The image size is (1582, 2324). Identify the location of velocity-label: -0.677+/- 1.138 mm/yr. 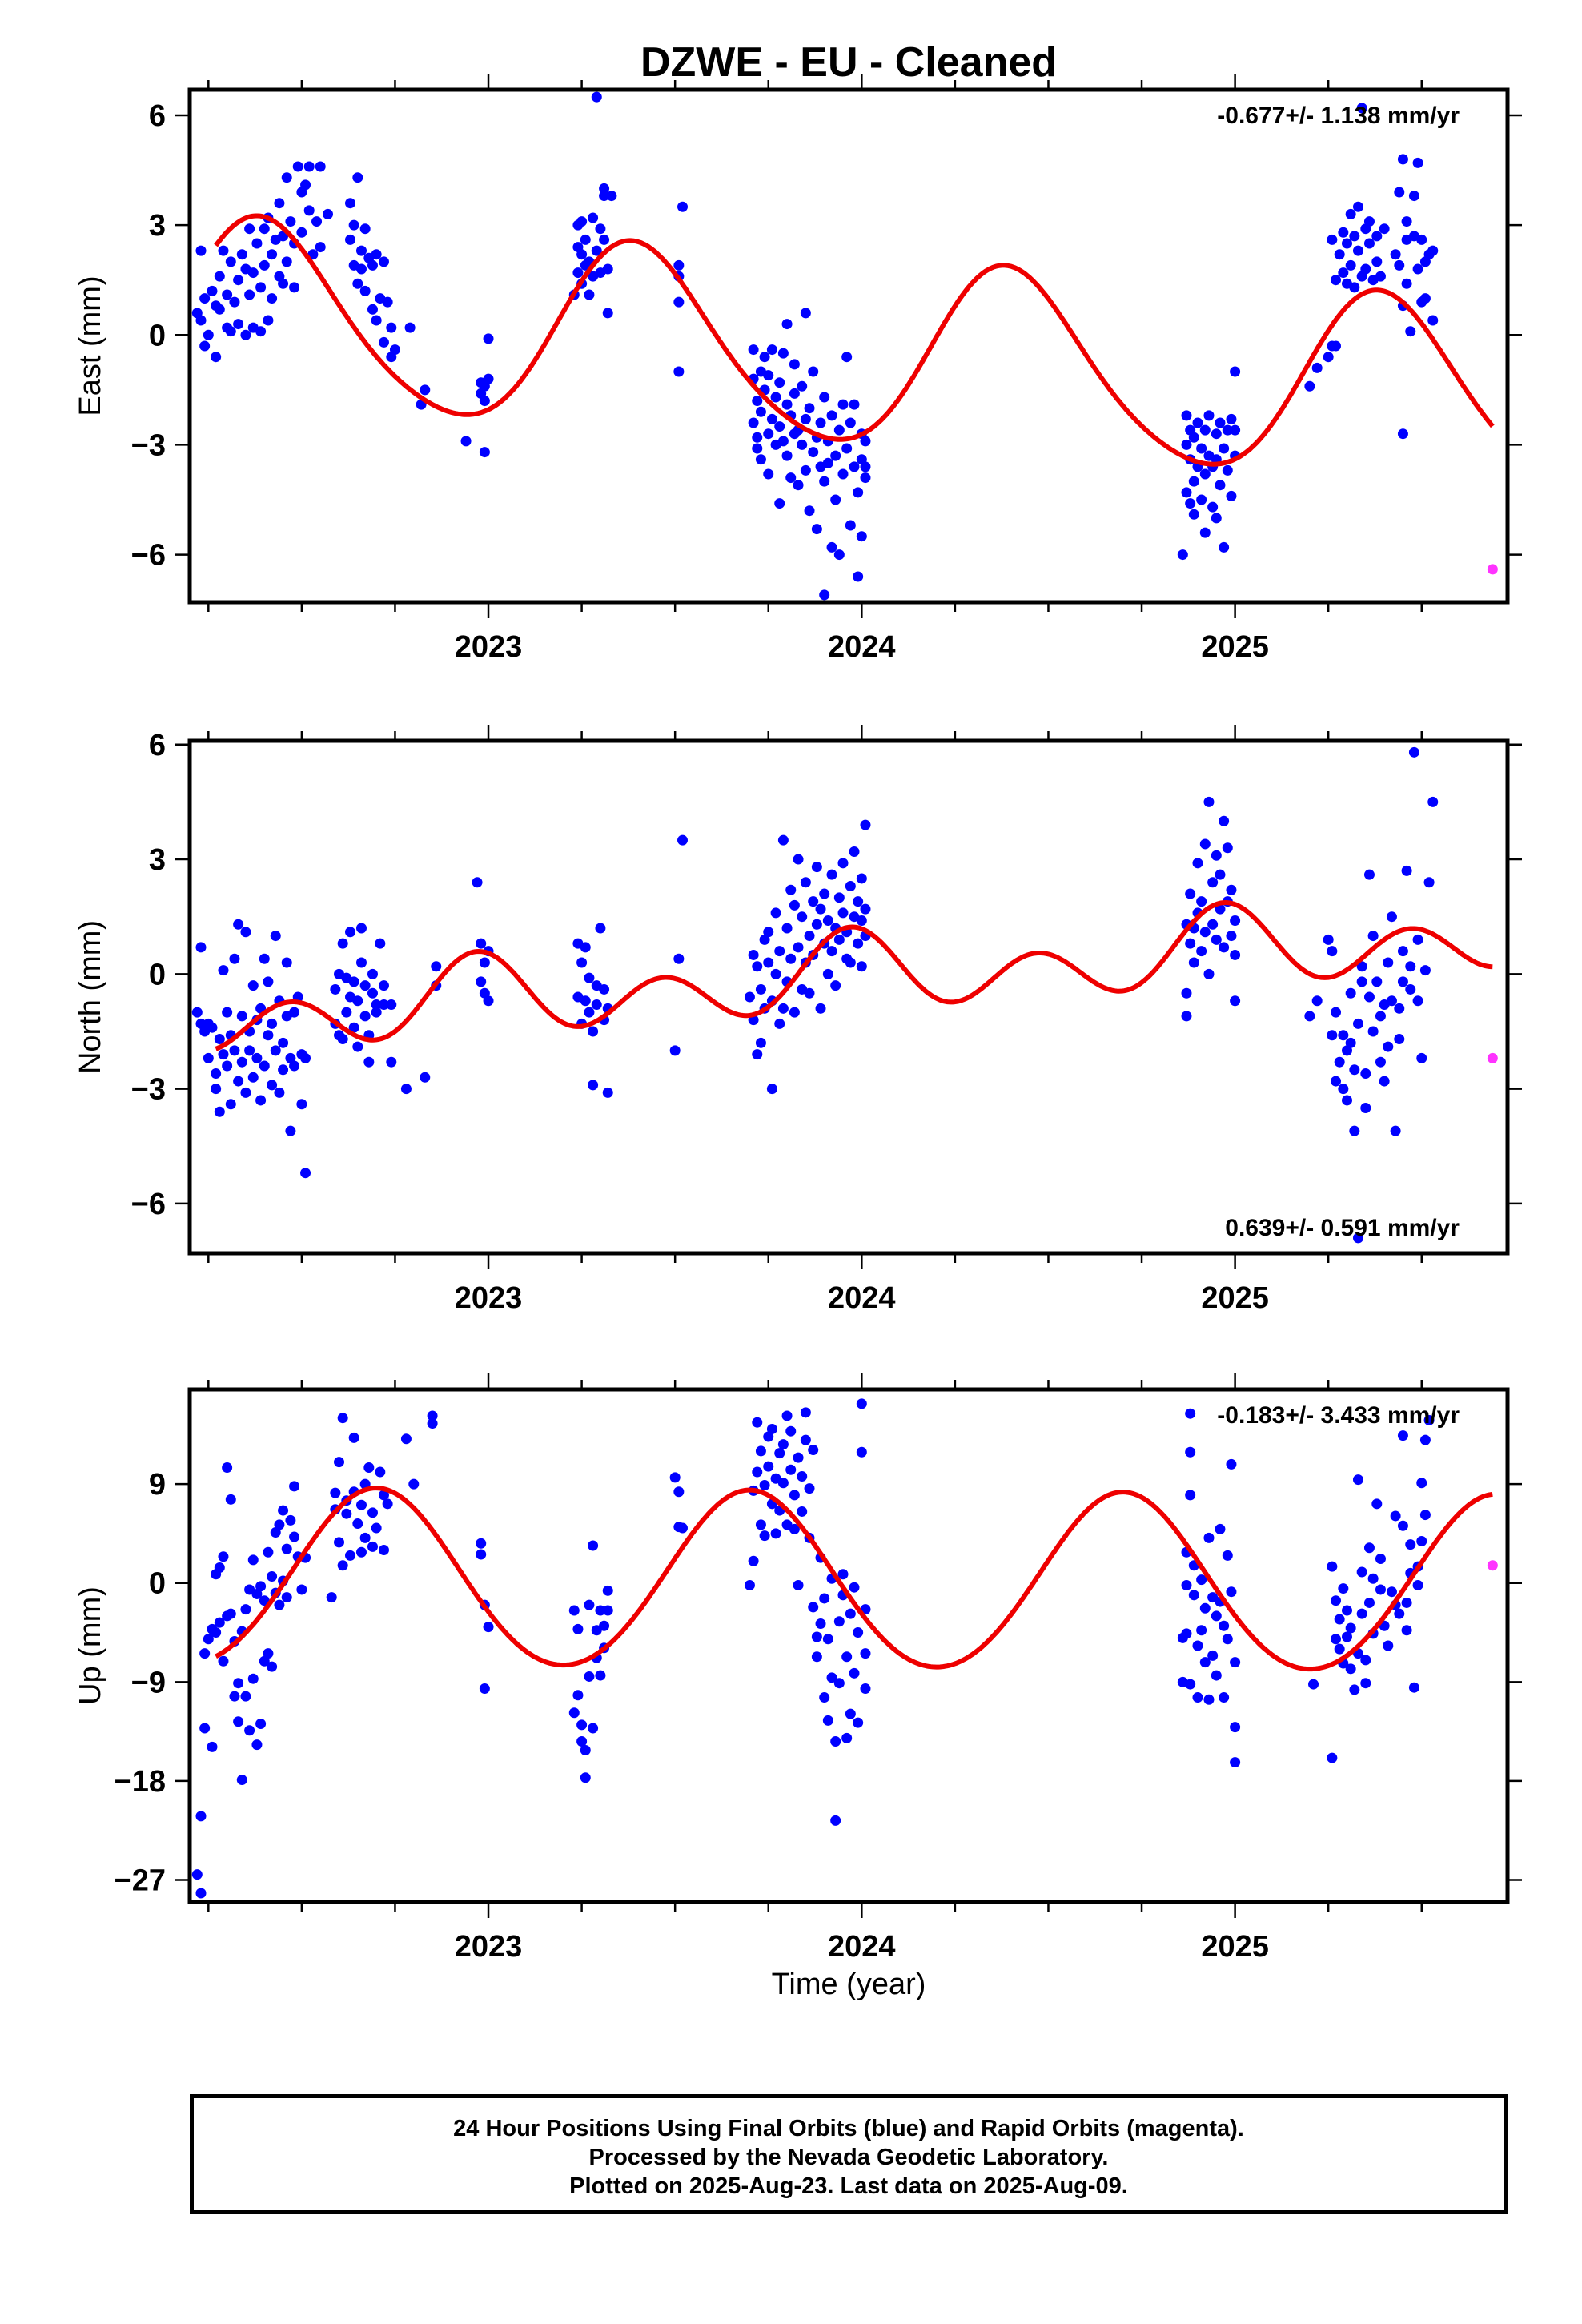
(1338, 116).